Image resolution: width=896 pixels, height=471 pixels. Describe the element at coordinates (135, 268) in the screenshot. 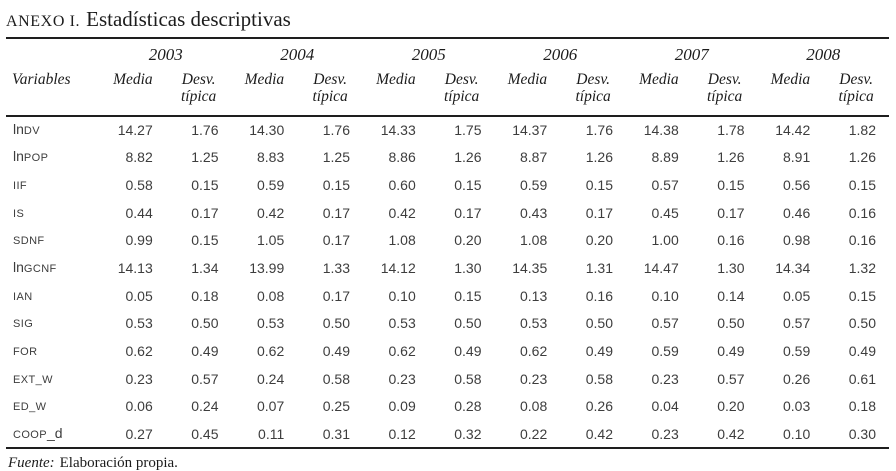

I see `media-cell: 14.13` at that location.